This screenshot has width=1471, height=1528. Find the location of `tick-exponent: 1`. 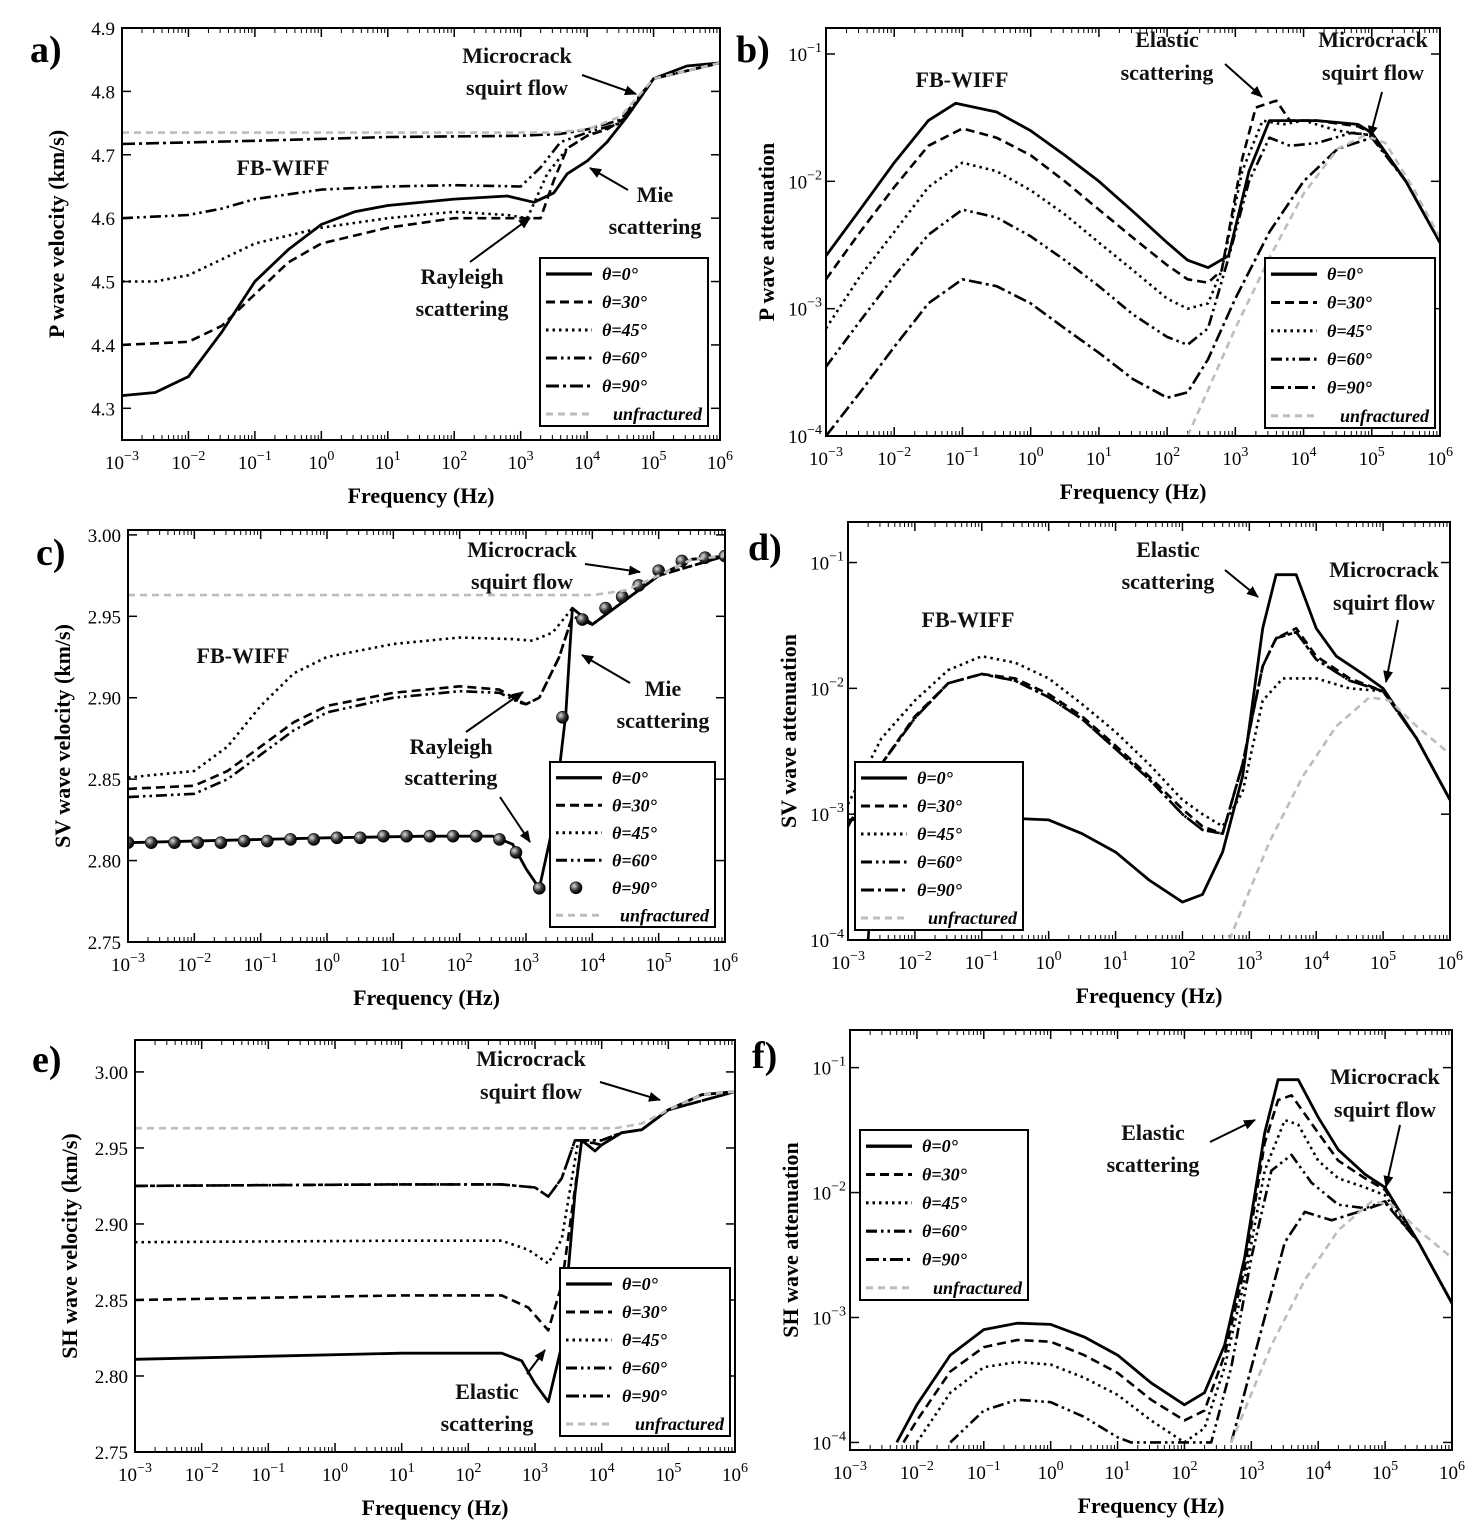

tick-exponent: 1 is located at coordinates (397, 456).